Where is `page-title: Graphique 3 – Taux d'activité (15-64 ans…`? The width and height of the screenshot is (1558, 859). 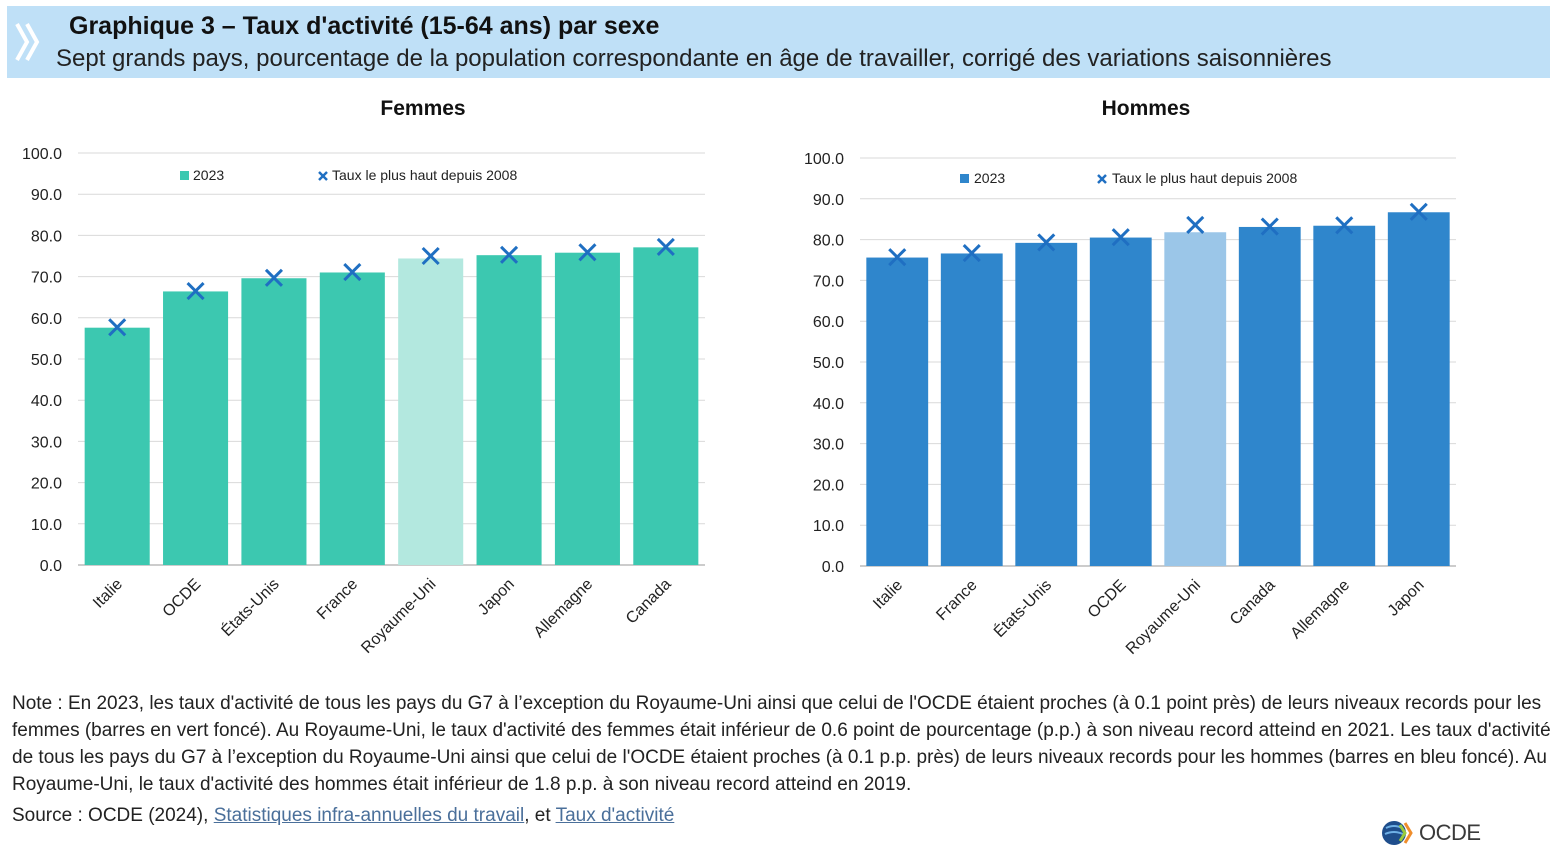 page-title: Graphique 3 – Taux d'activité (15-64 ans… is located at coordinates (364, 26).